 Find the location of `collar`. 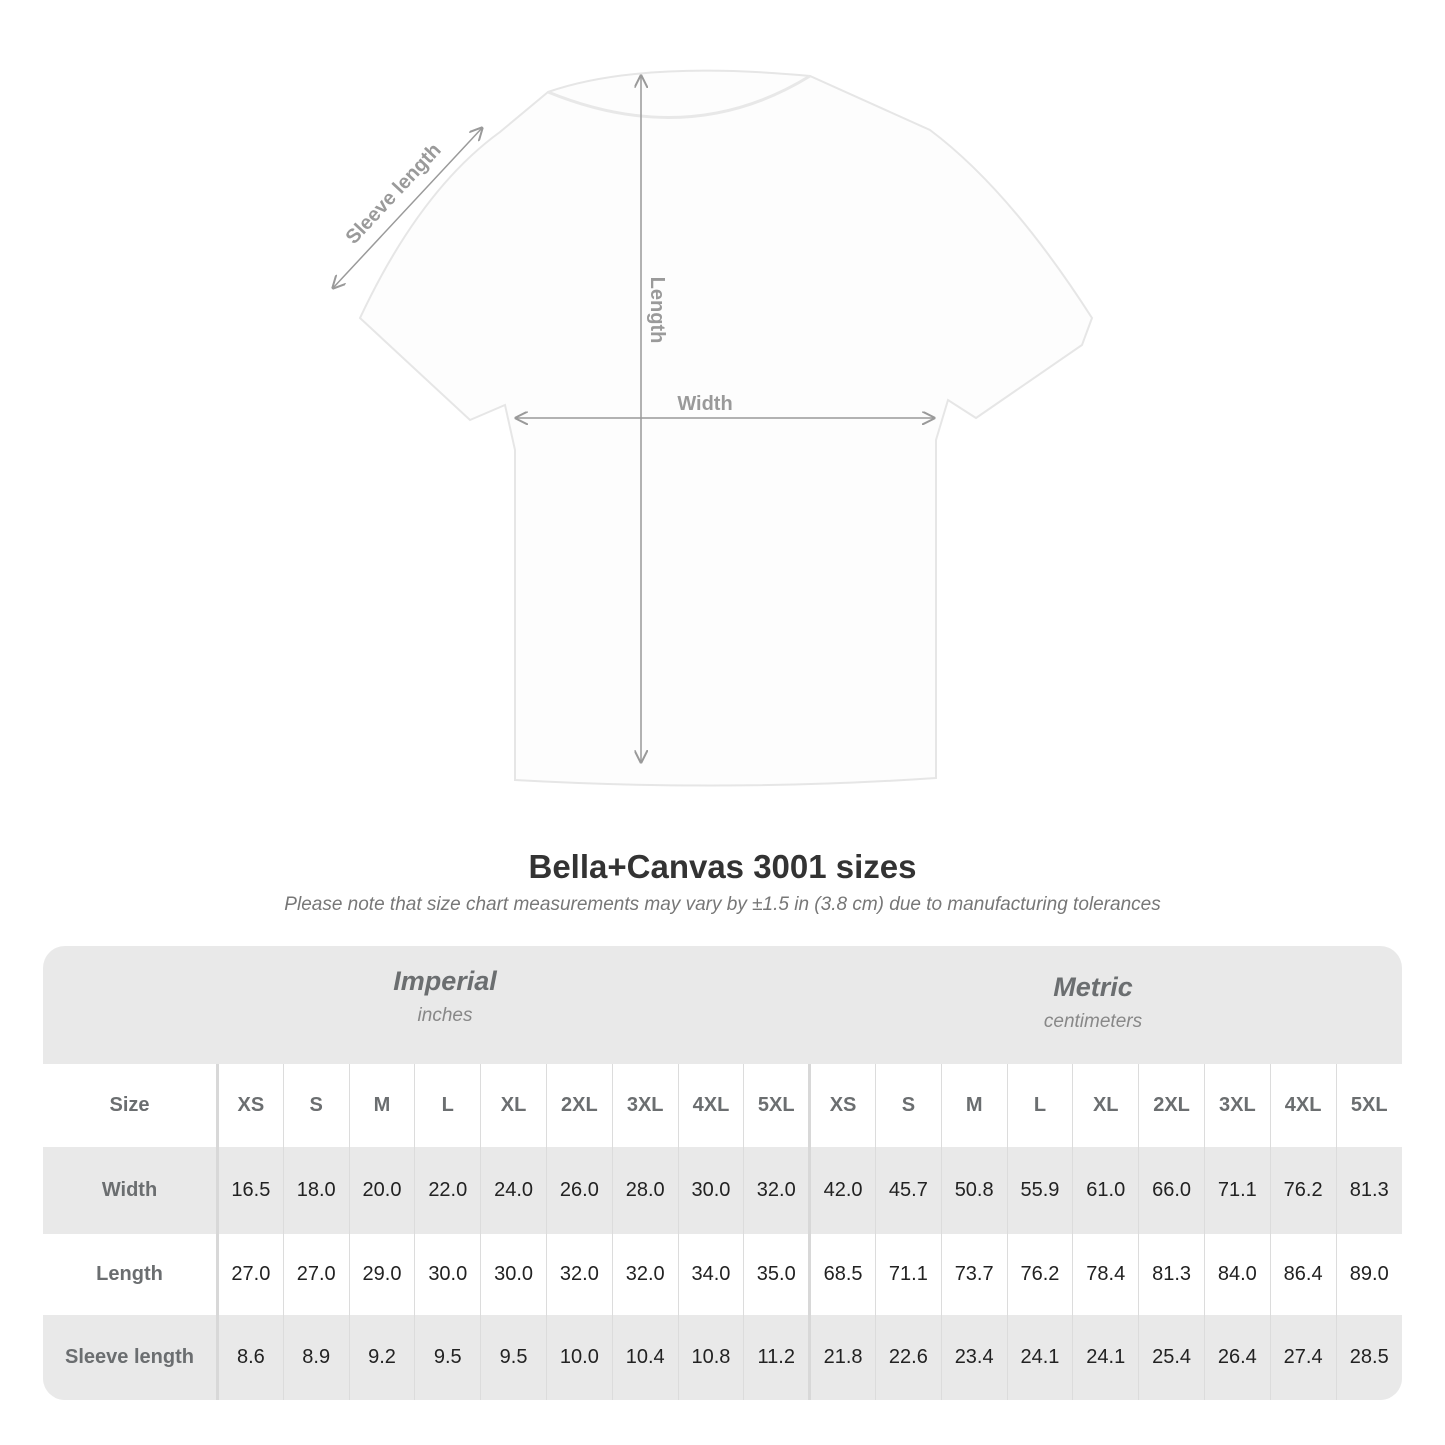

collar is located at coordinates (679, 96).